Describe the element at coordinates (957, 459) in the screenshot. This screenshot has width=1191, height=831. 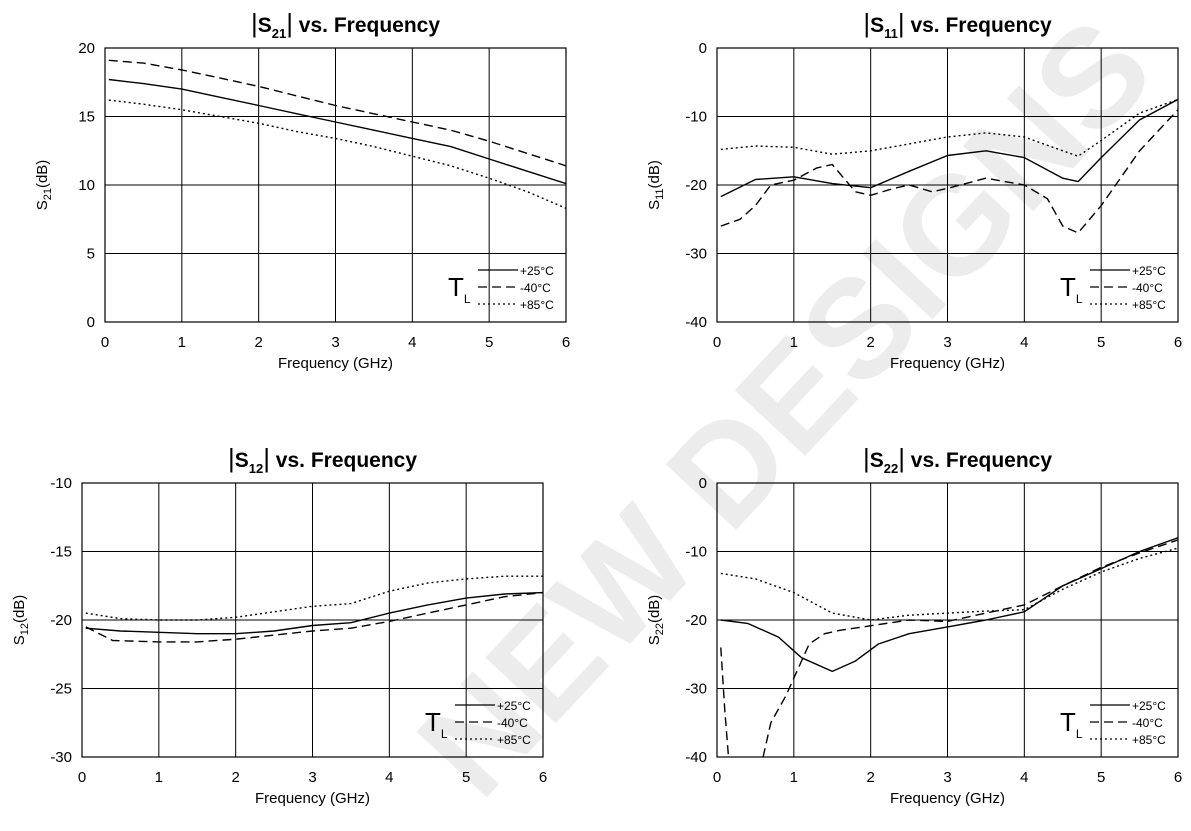
I see `chart-title: |S22| vs. Frequency` at that location.